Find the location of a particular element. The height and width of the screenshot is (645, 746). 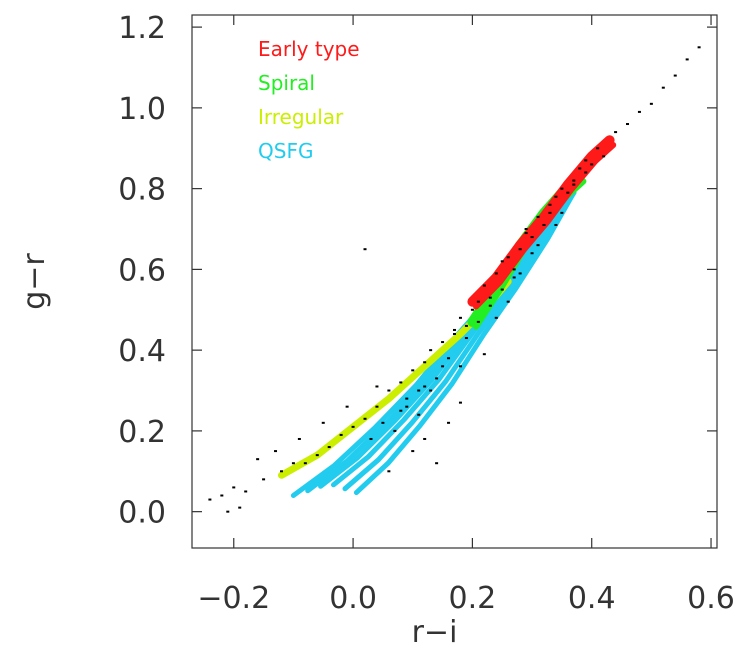

legend-entry: Early type is located at coordinates (309, 49).